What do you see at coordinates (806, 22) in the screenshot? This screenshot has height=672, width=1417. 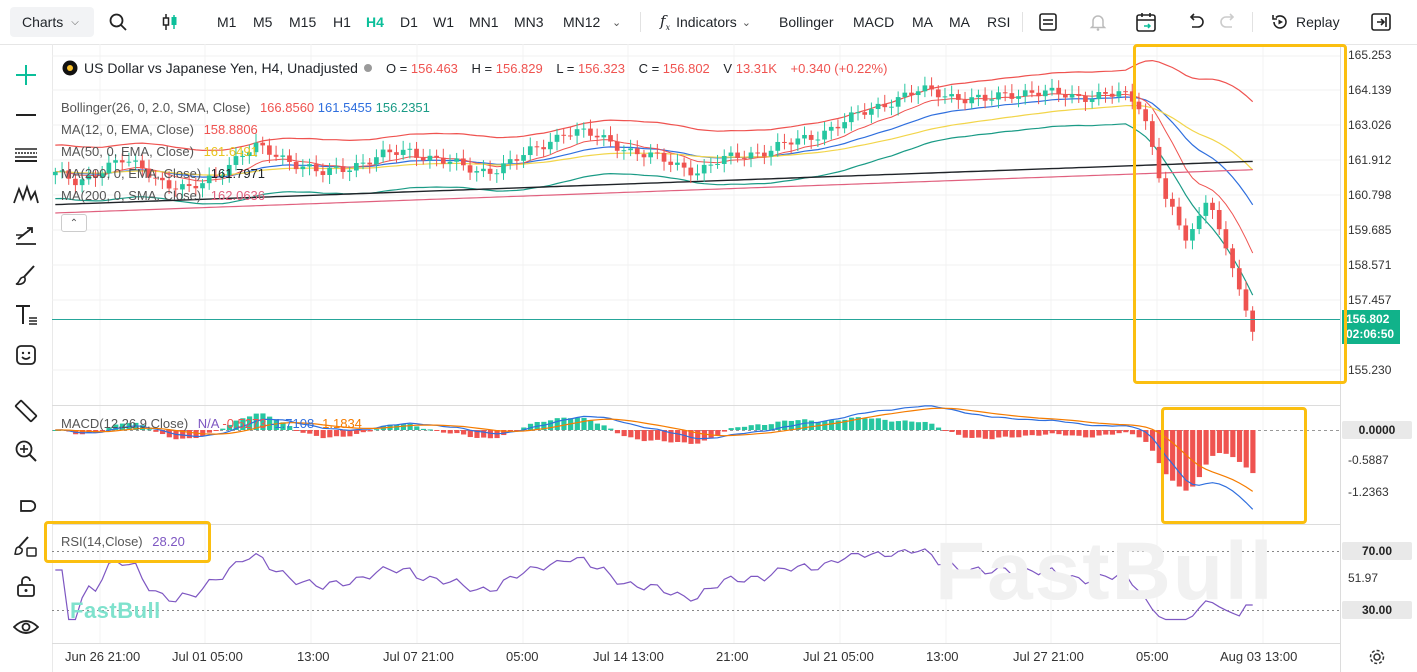 I see `quick-indicator-bollinger: Bollinger` at bounding box center [806, 22].